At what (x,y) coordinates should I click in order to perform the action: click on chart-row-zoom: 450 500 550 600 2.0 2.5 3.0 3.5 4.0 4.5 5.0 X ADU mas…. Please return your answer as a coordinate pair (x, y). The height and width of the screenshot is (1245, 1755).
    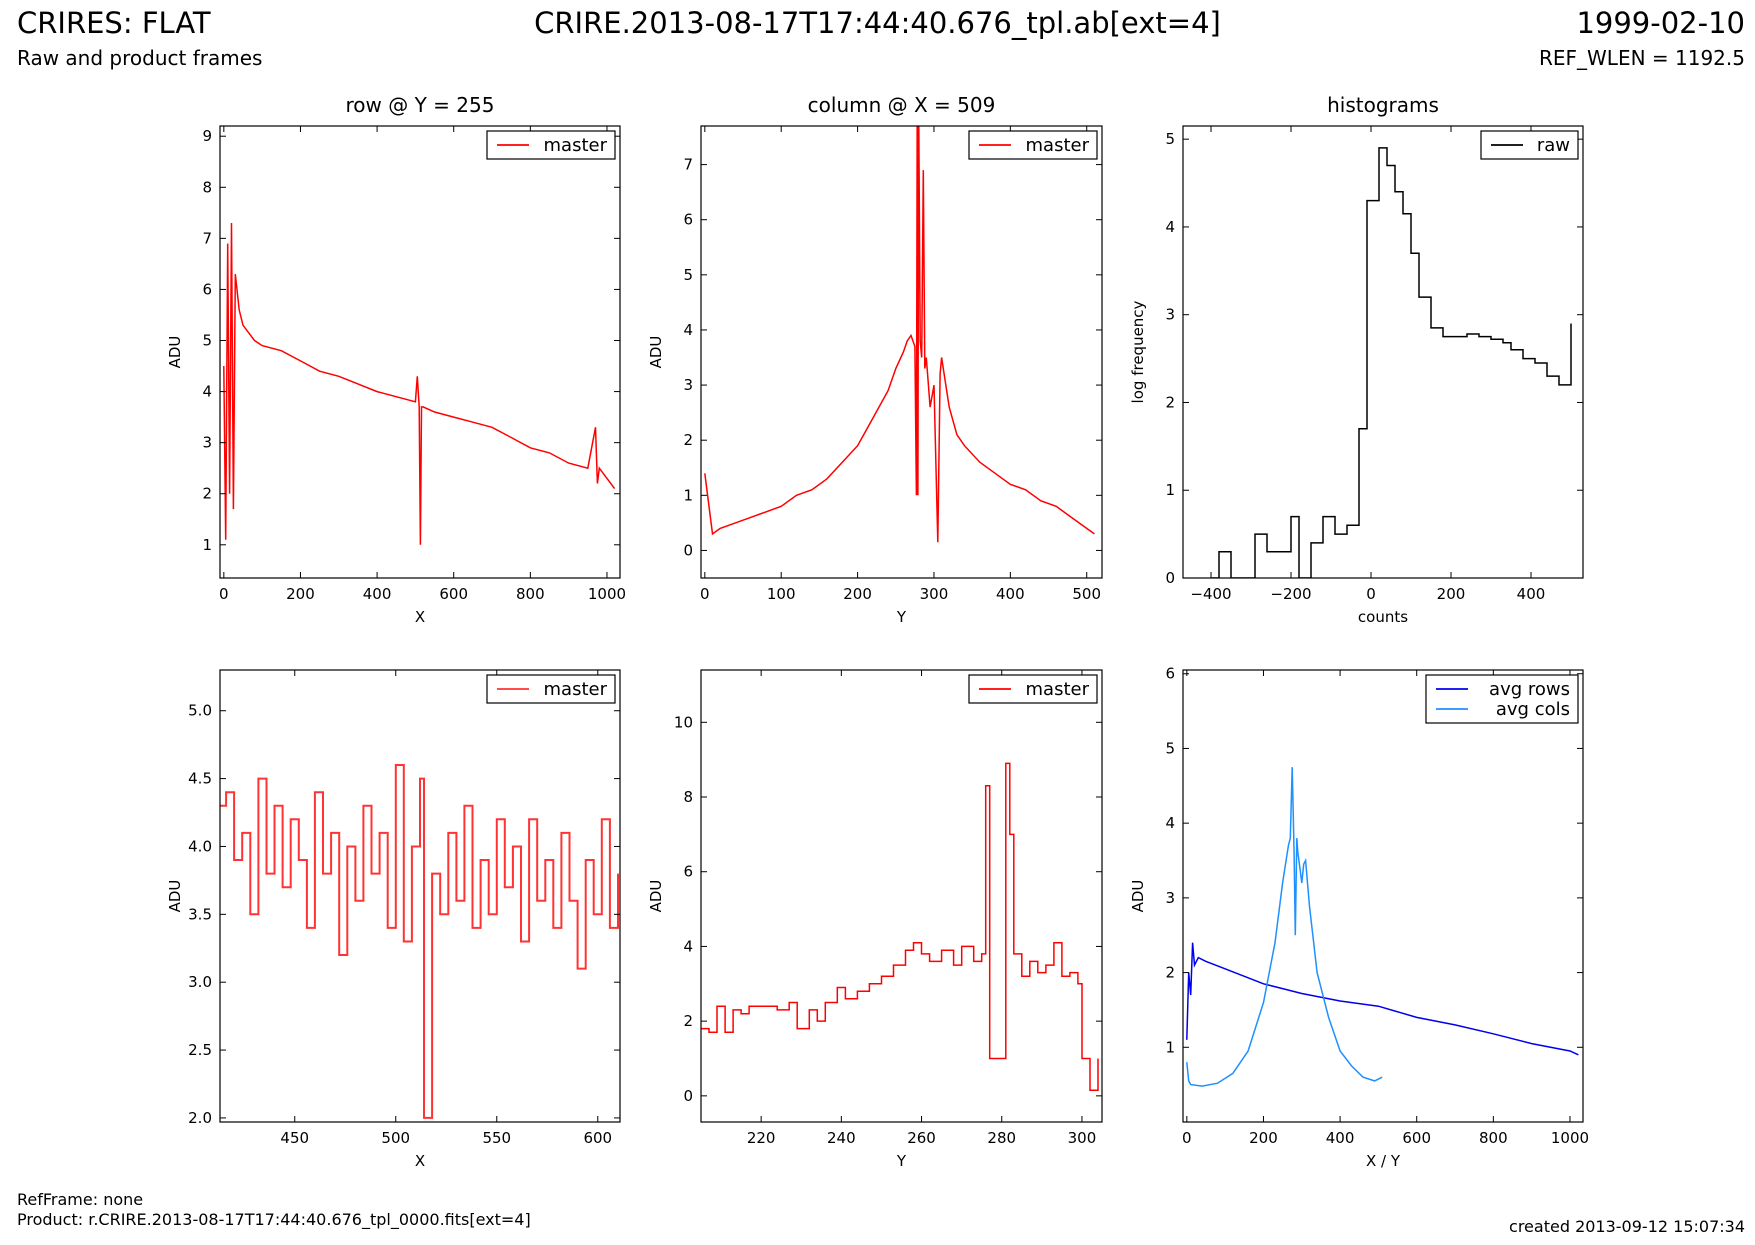
    Looking at the image, I should click on (393, 919).